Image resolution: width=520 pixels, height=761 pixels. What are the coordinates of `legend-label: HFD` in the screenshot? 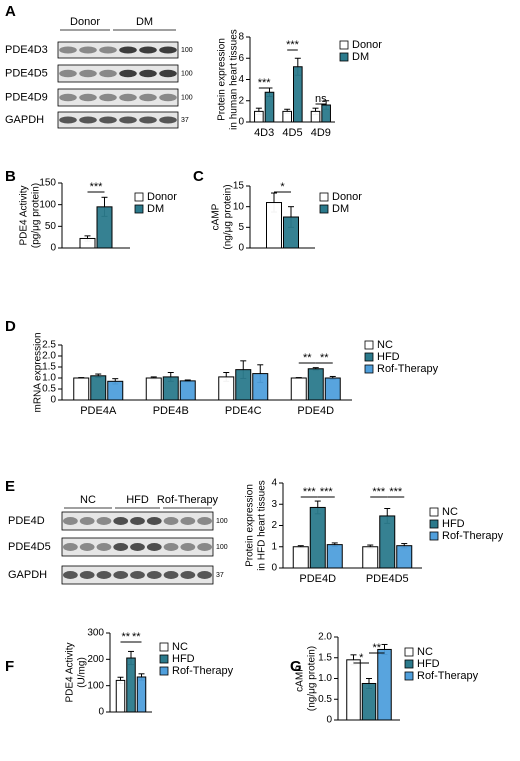 It's located at (453, 524).